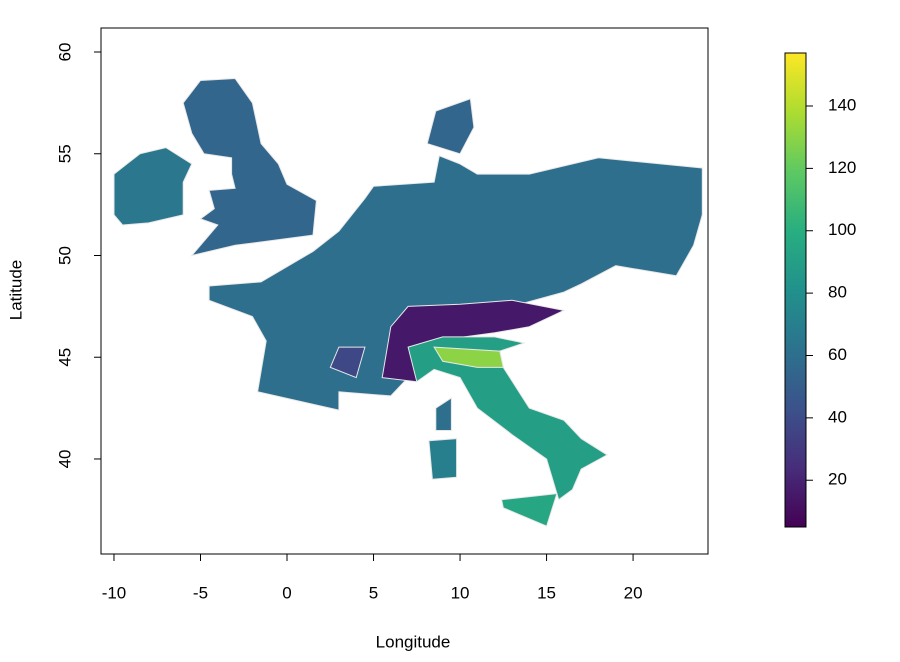 The image size is (900, 662). What do you see at coordinates (837, 292) in the screenshot?
I see `colorbar-tick-label: 80` at bounding box center [837, 292].